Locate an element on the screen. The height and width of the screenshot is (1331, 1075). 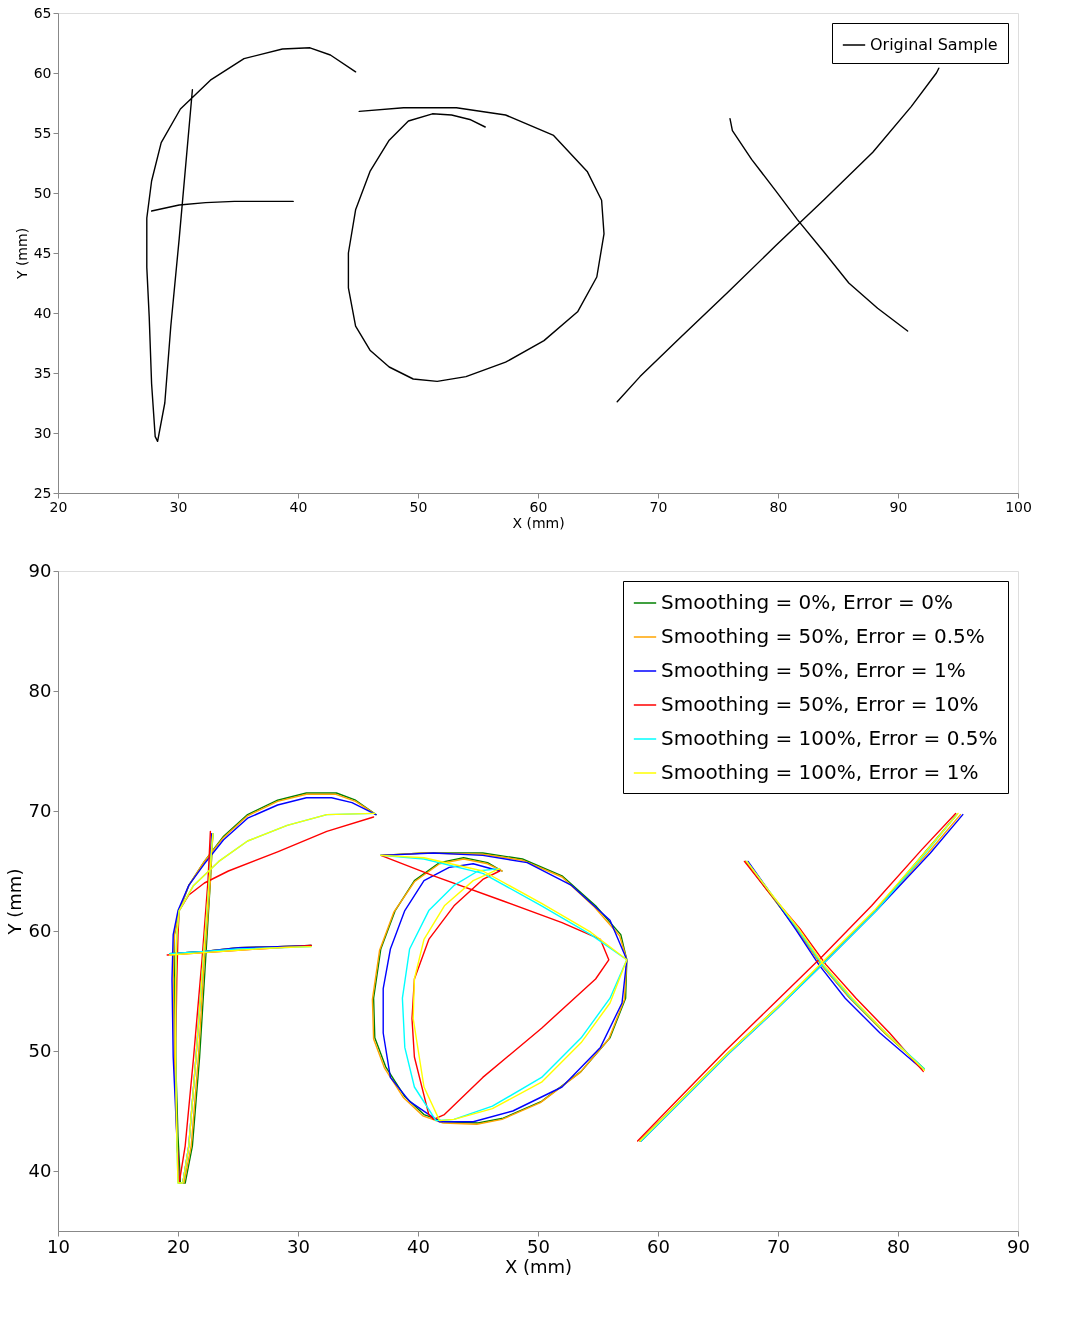
legend-label: Original Sample is located at coordinates (934, 44).